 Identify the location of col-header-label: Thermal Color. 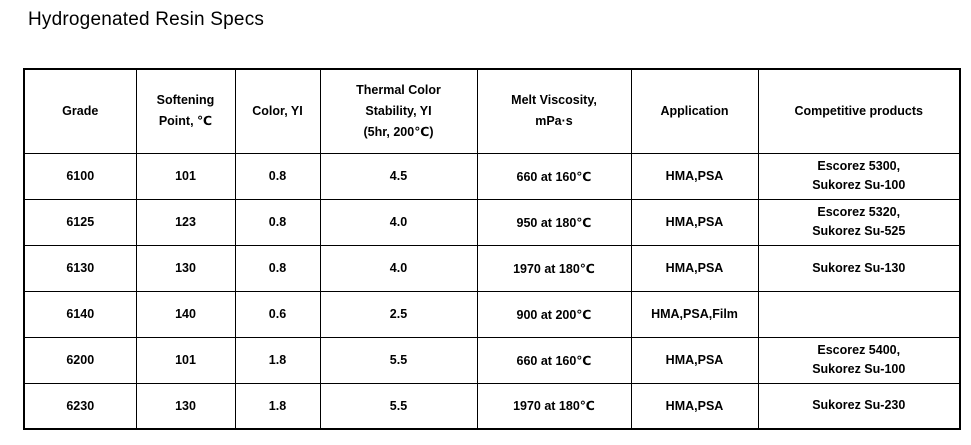
(398, 89).